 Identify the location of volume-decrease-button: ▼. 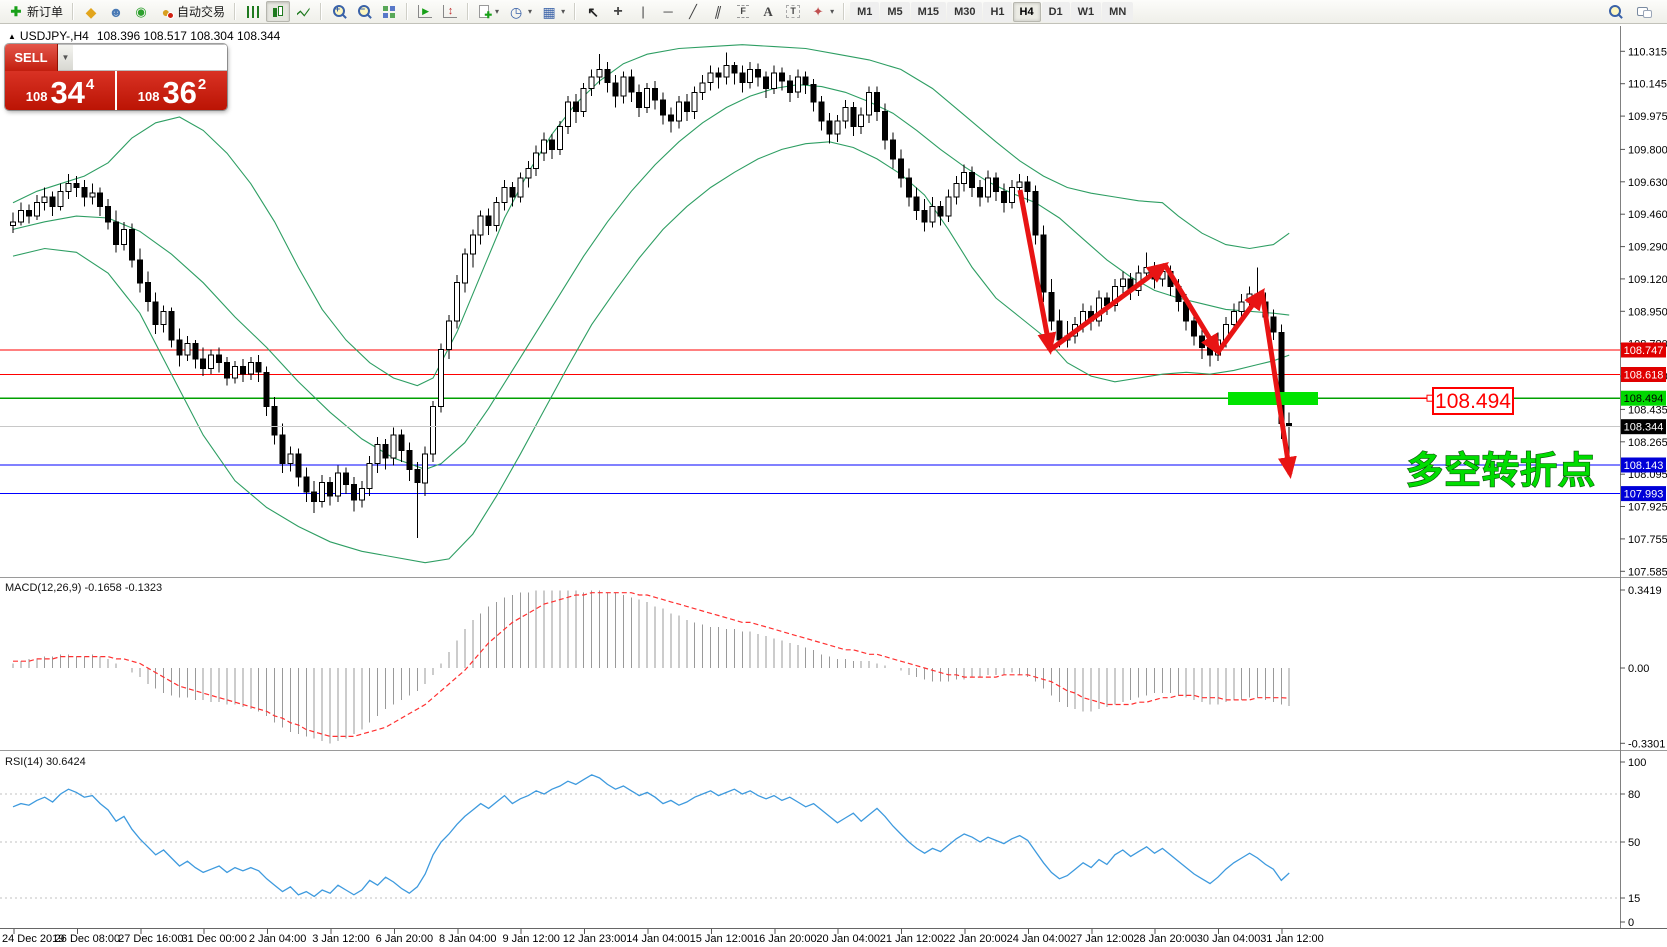
(65, 57).